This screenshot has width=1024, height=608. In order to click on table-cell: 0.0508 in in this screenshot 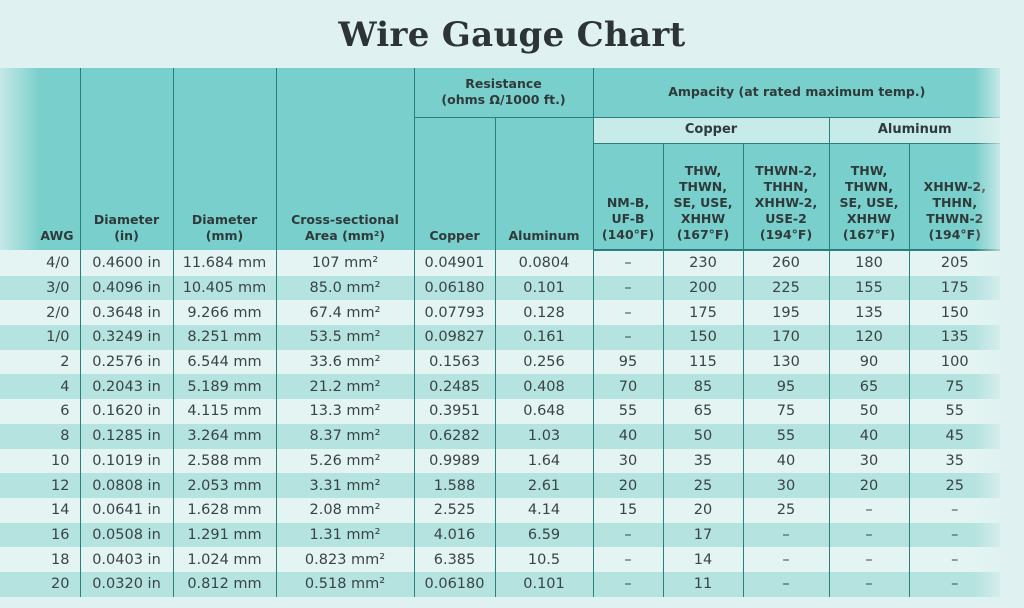, I will do `click(126, 535)`.